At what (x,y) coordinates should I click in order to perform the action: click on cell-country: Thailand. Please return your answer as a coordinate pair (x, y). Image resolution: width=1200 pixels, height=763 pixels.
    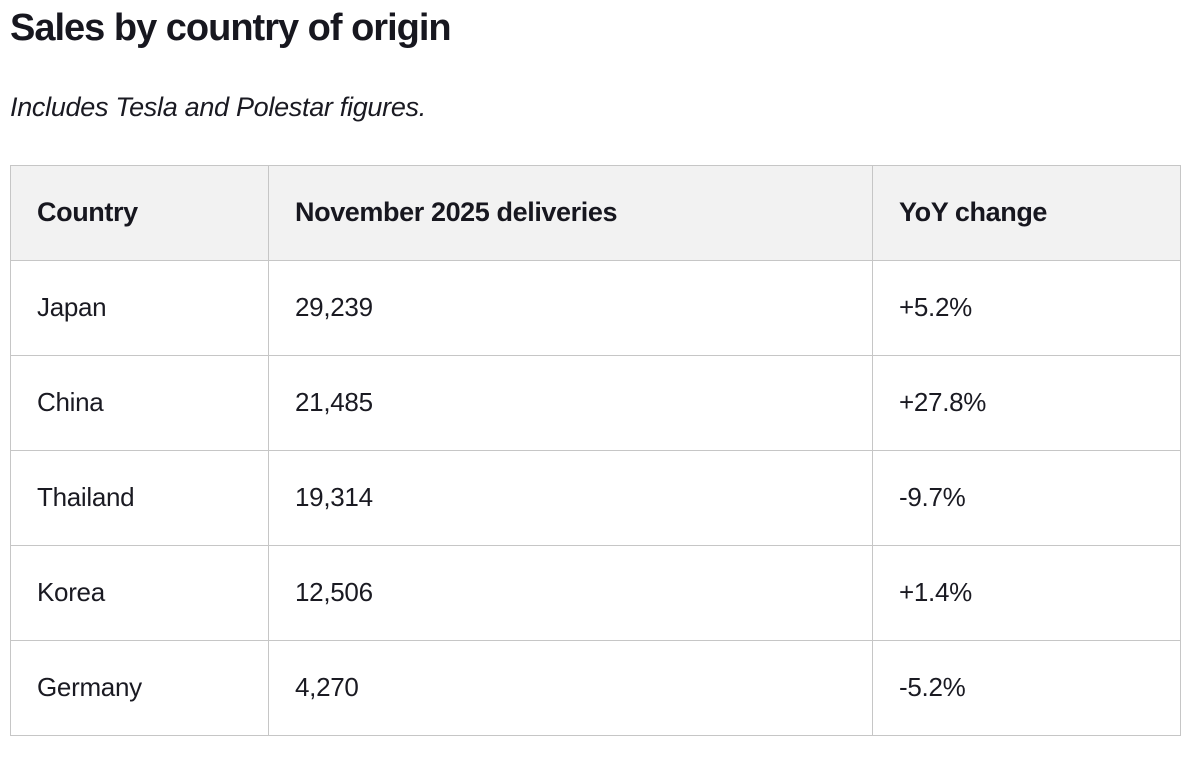
    Looking at the image, I should click on (139, 497).